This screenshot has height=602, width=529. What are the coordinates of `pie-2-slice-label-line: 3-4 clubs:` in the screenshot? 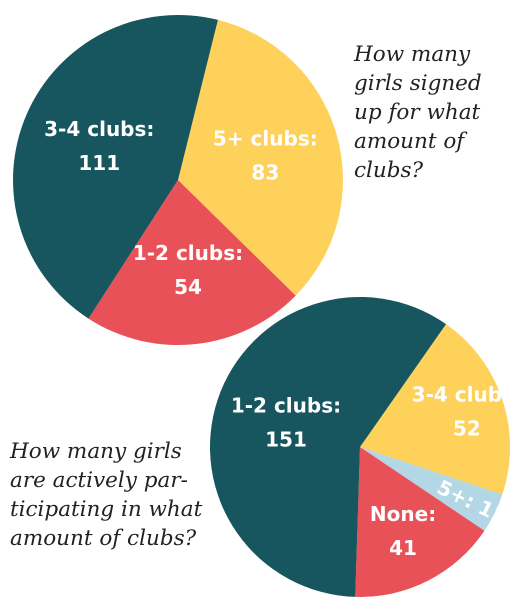 It's located at (467, 395).